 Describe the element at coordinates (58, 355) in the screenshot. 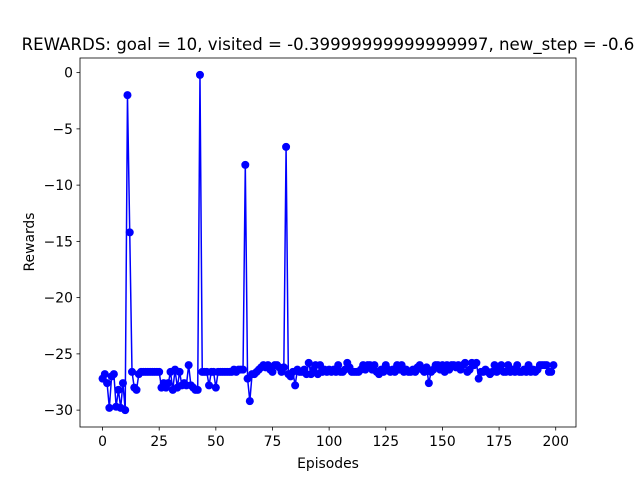

I see `y-tick-label: −25` at that location.